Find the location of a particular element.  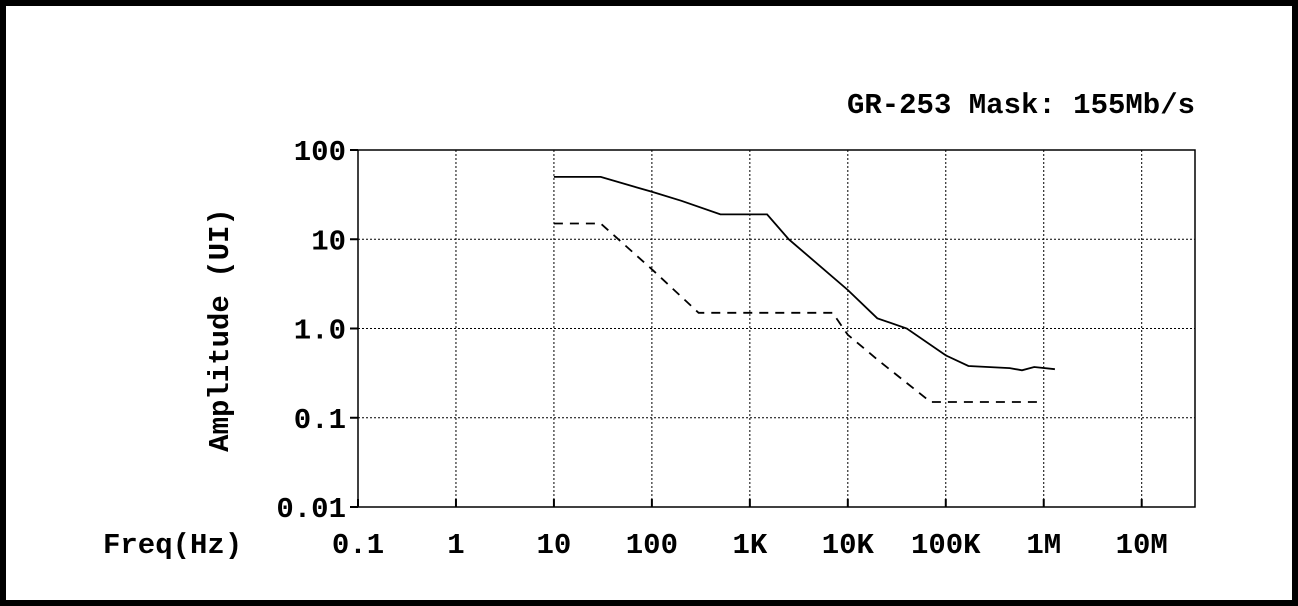

x-tick-label: 10M is located at coordinates (1142, 545).